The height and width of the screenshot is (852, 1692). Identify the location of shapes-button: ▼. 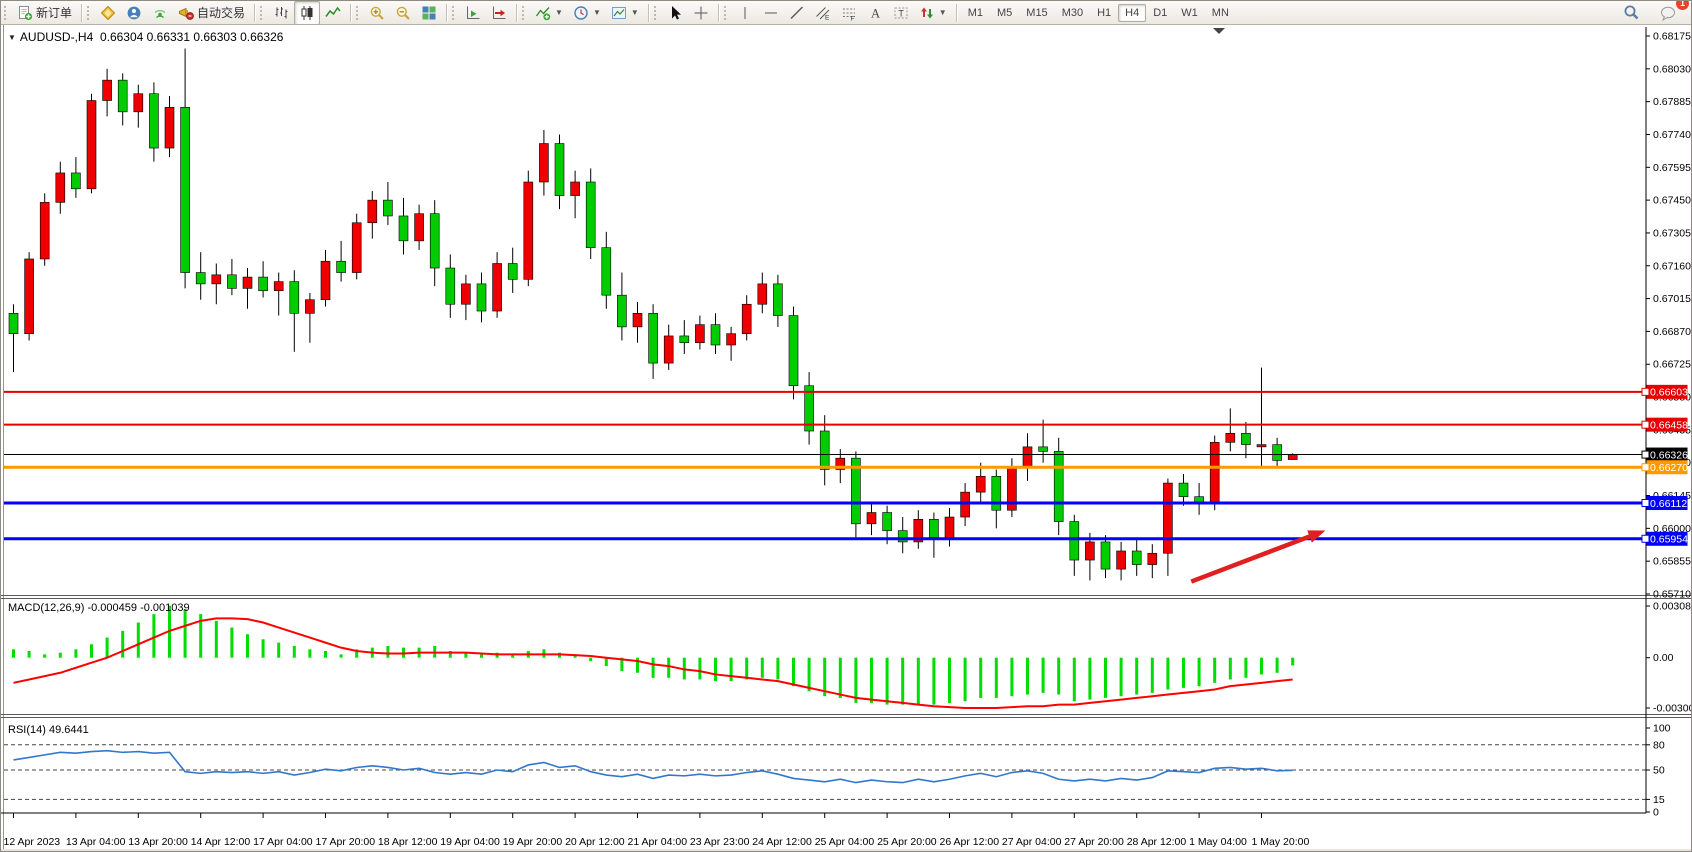
(933, 13).